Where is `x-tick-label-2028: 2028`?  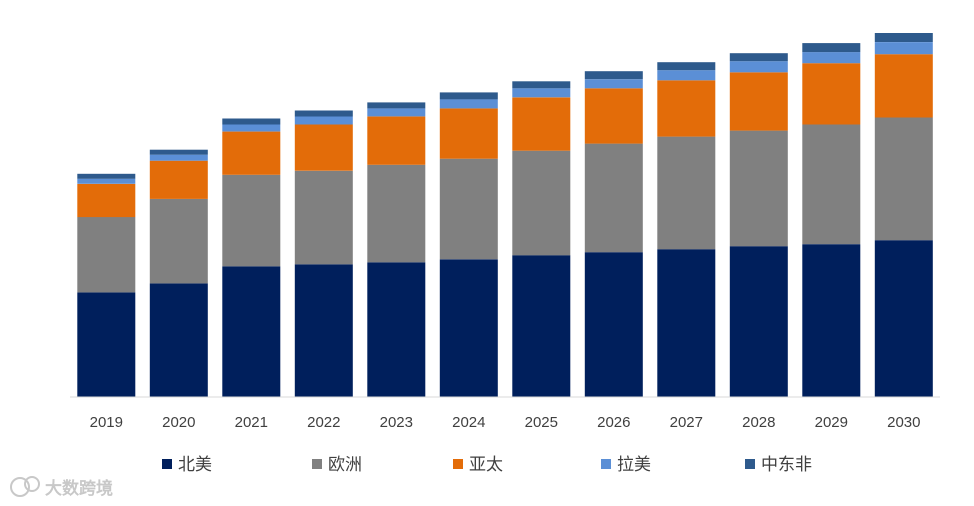
x-tick-label-2028: 2028 is located at coordinates (758, 422).